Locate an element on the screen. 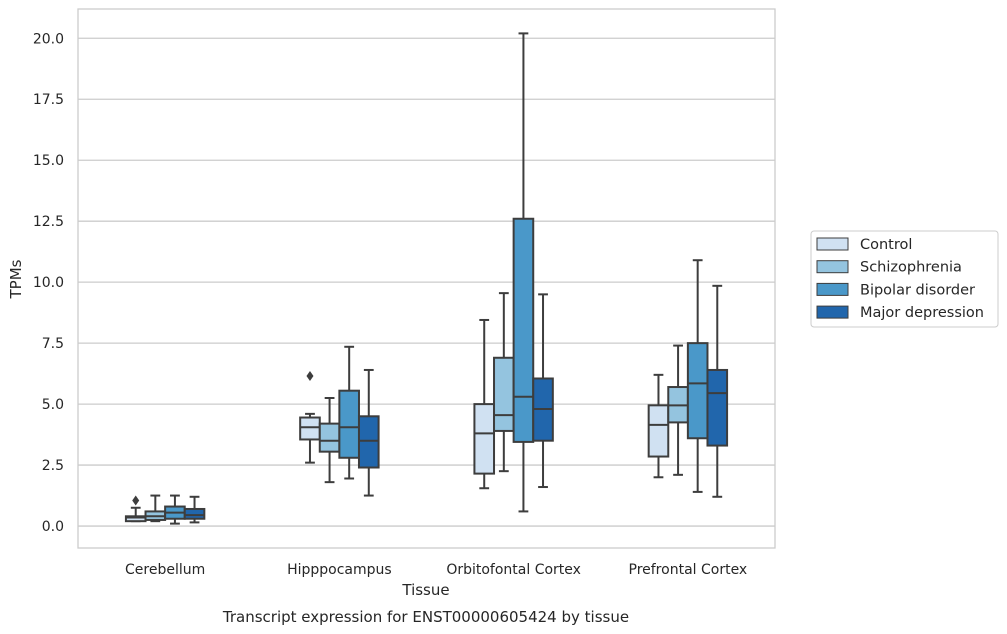 The height and width of the screenshot is (634, 1007). x-tick-label: Cerebellum is located at coordinates (165, 570).